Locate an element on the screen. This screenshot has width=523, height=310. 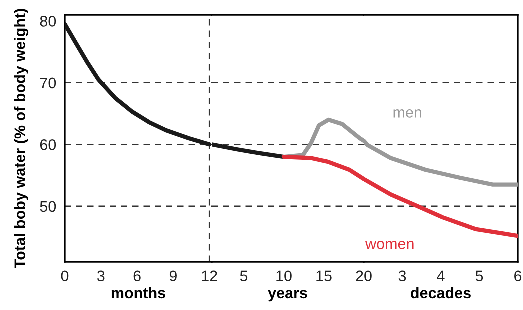
y-tick-label: 80 is located at coordinates (48, 21).